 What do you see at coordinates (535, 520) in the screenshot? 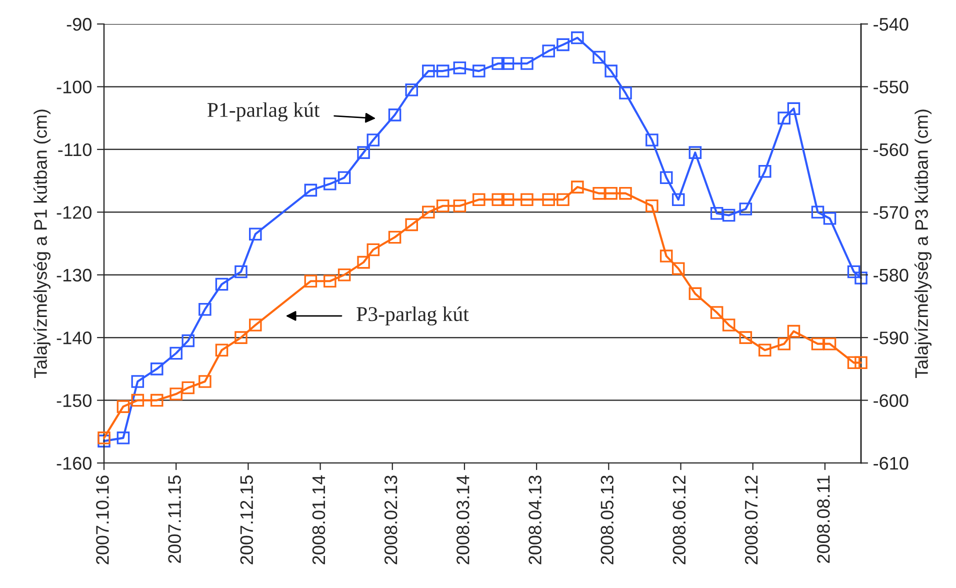
I see `x-tick-label: 2008.04.13` at bounding box center [535, 520].